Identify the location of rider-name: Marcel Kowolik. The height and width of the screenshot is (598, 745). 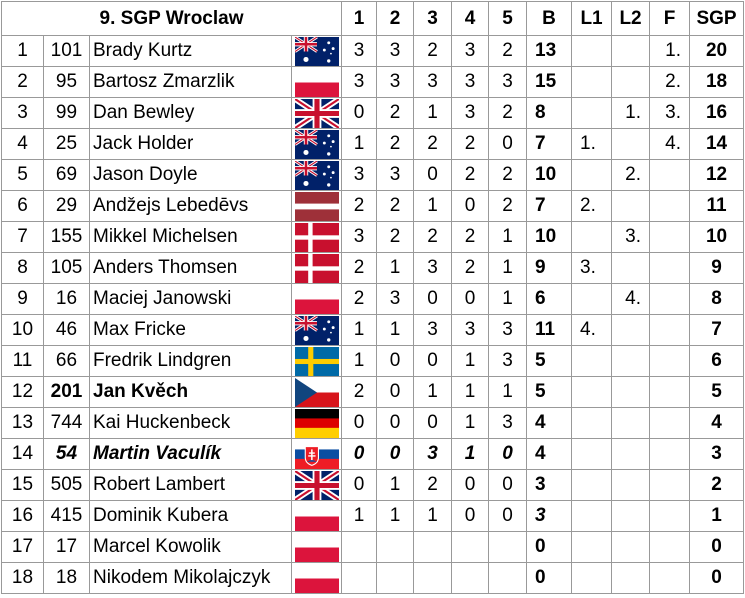
(190, 547).